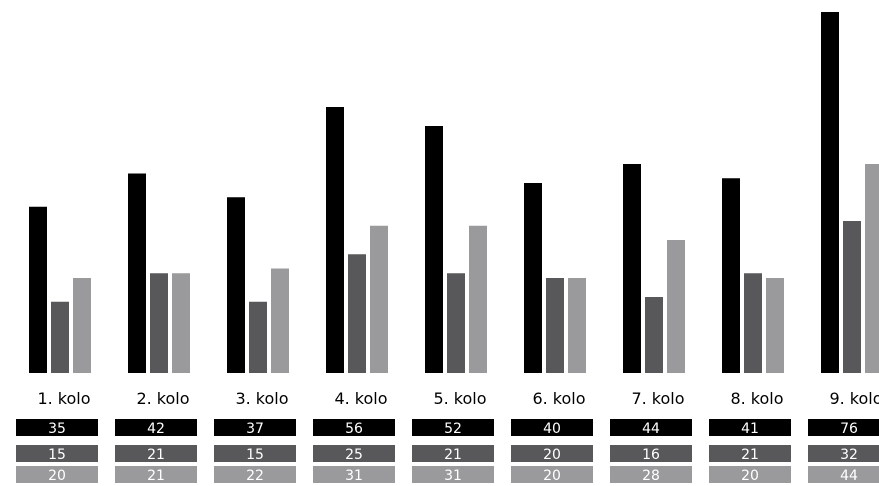  I want to click on category-label: 1. kolo, so click(63, 398).